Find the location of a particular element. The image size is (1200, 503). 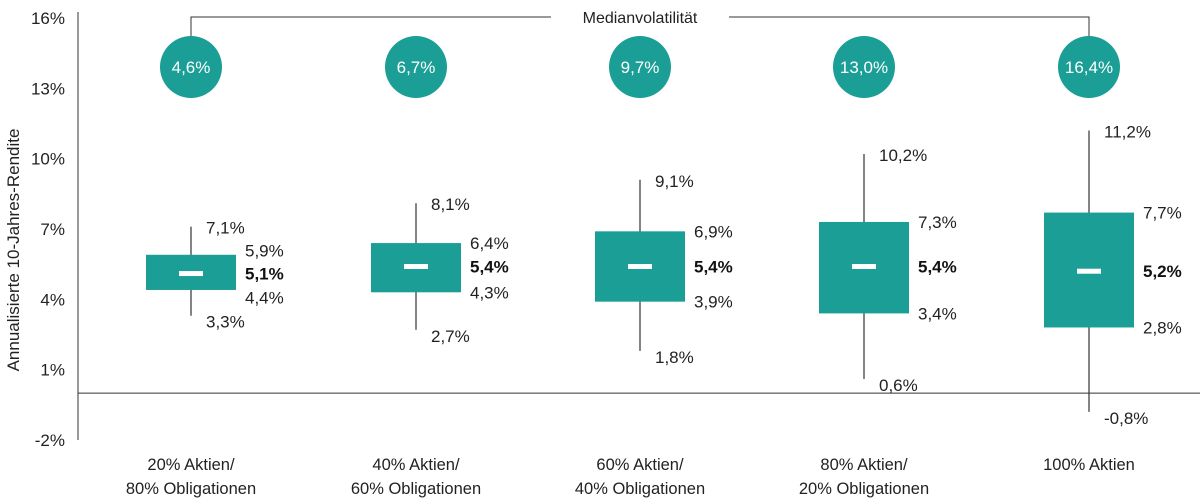

category-label-line1: 20% Aktien/ is located at coordinates (191, 465).